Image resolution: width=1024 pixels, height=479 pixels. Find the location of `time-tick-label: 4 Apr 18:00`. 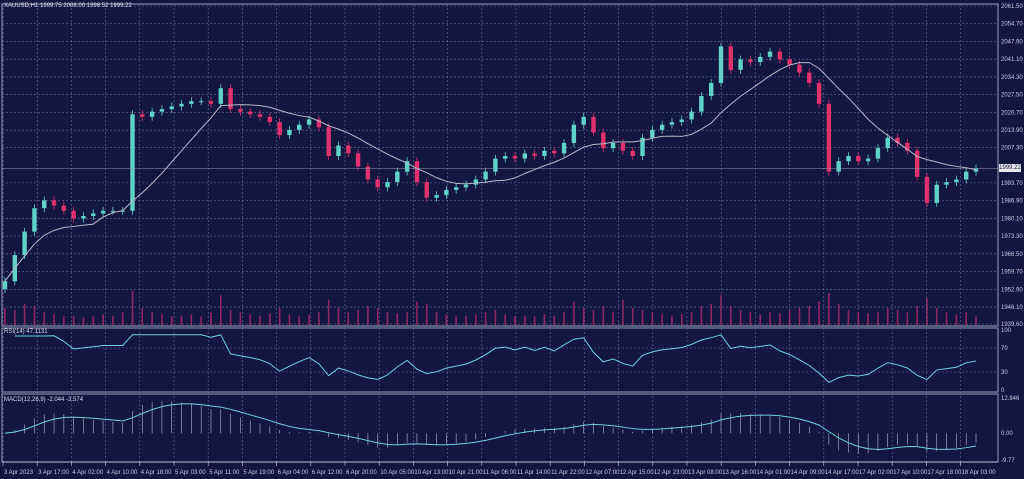

time-tick-label: 4 Apr 18:00 is located at coordinates (156, 473).